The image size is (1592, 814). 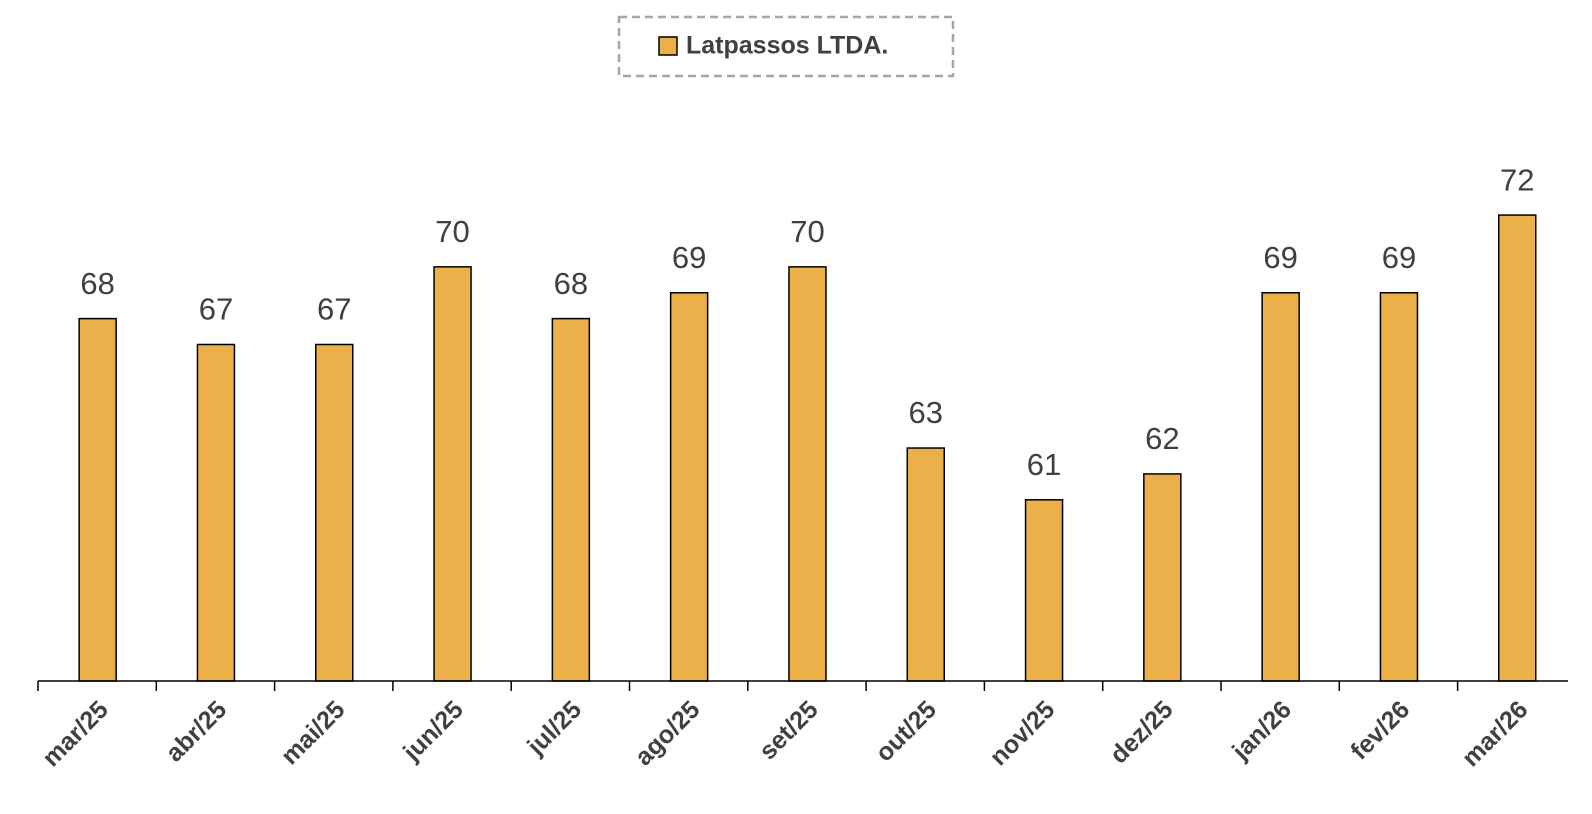 I want to click on legend-frame, so click(x=786, y=46).